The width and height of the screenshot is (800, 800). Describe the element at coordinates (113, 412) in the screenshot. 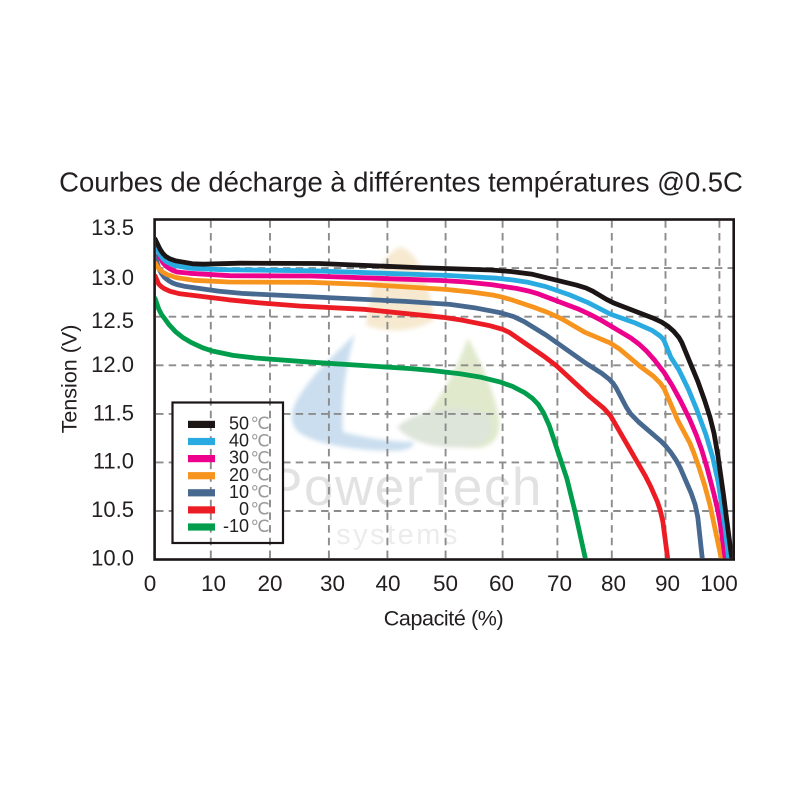

I see `svg-text: 11.5` at that location.